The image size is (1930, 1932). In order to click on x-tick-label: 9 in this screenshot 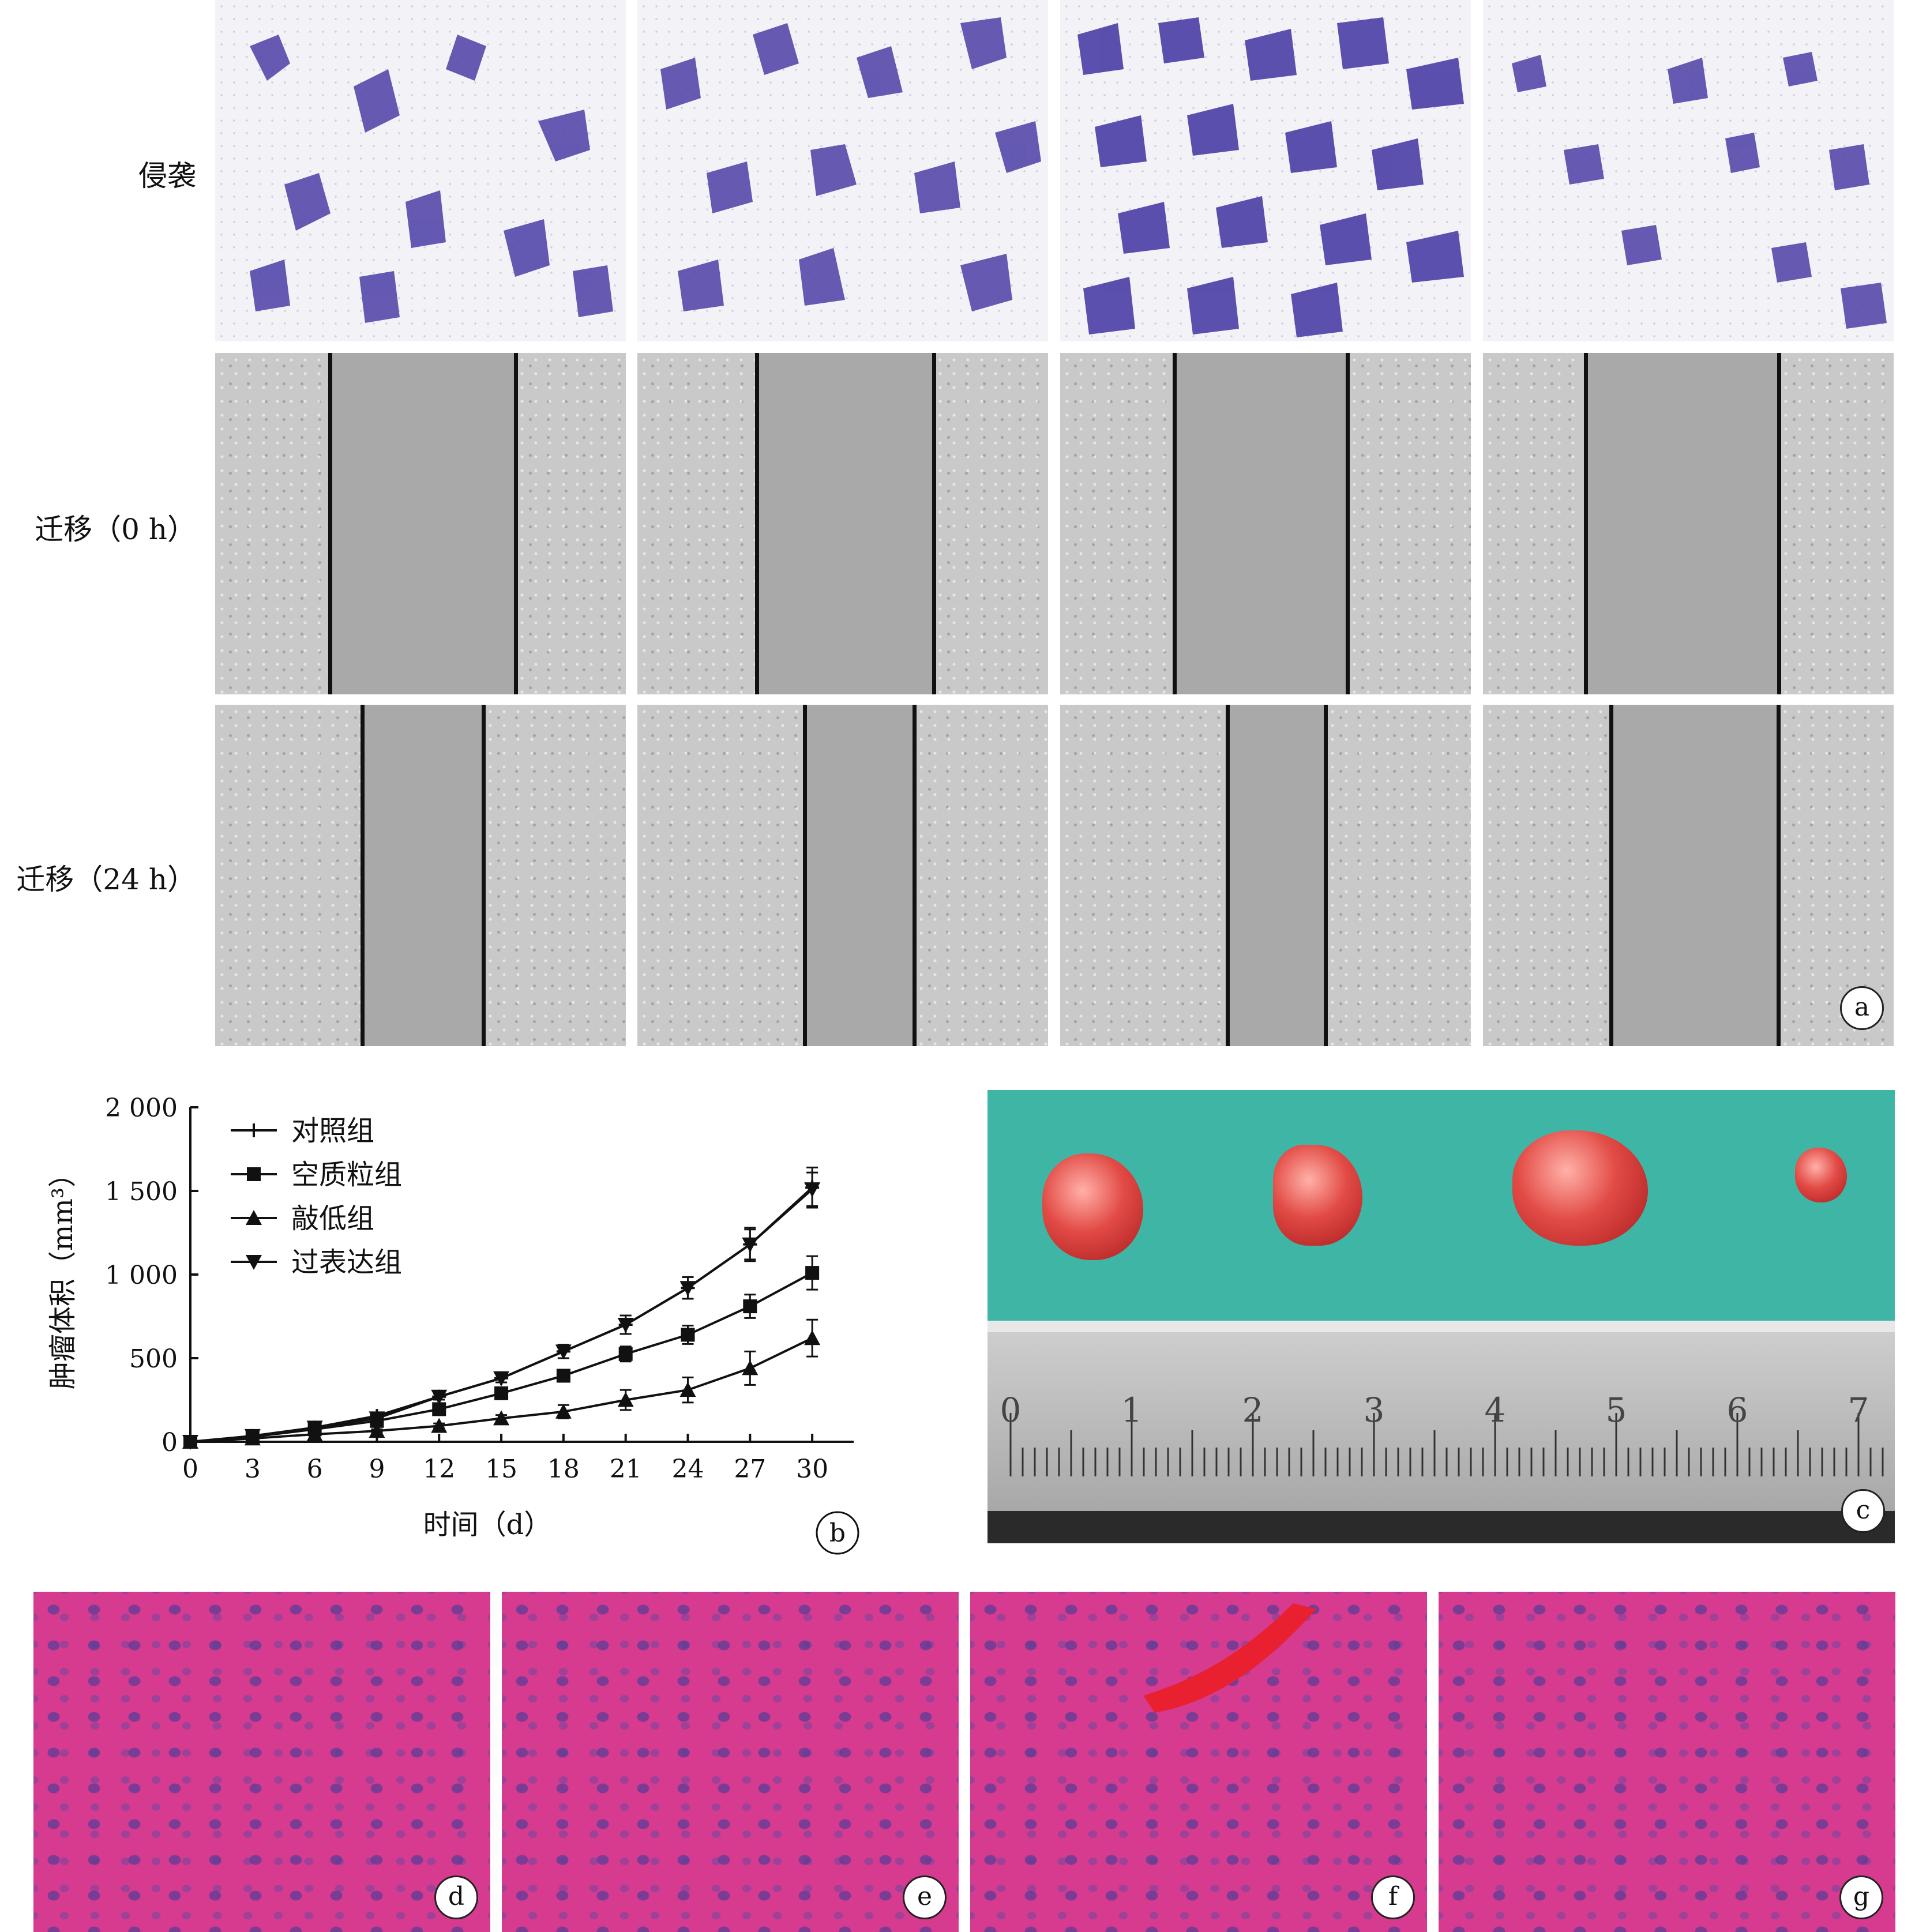, I will do `click(377, 1469)`.